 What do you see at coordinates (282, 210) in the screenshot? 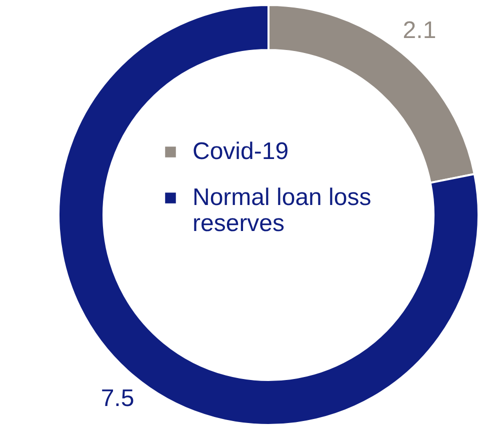
I see `legend-label: Normal loan loss reserves` at bounding box center [282, 210].